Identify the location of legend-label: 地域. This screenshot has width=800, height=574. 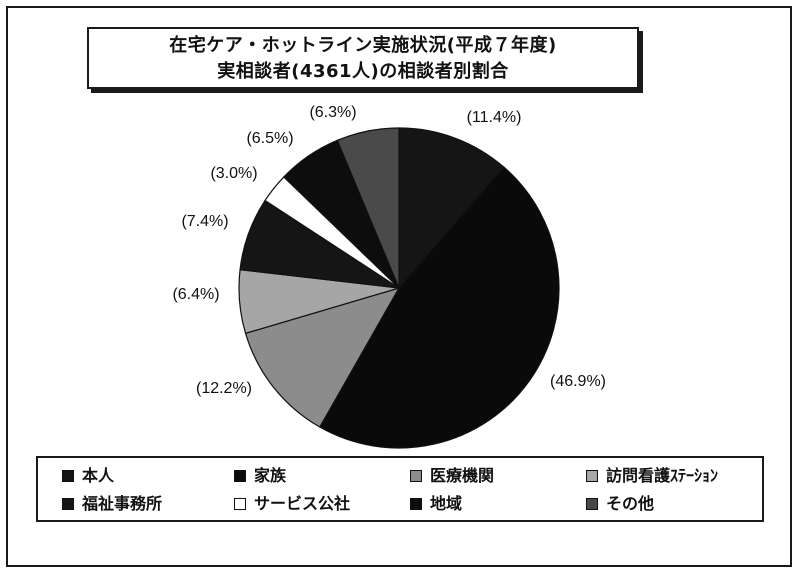
(446, 503).